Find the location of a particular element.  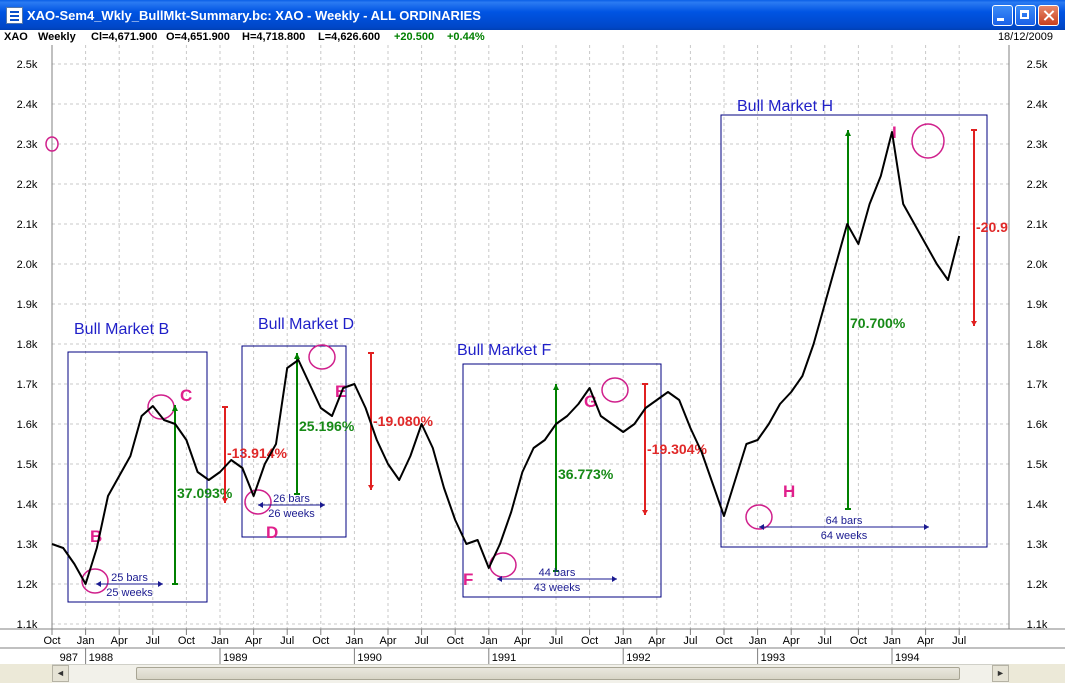

fall-percent-label: -19.080% is located at coordinates (403, 421).